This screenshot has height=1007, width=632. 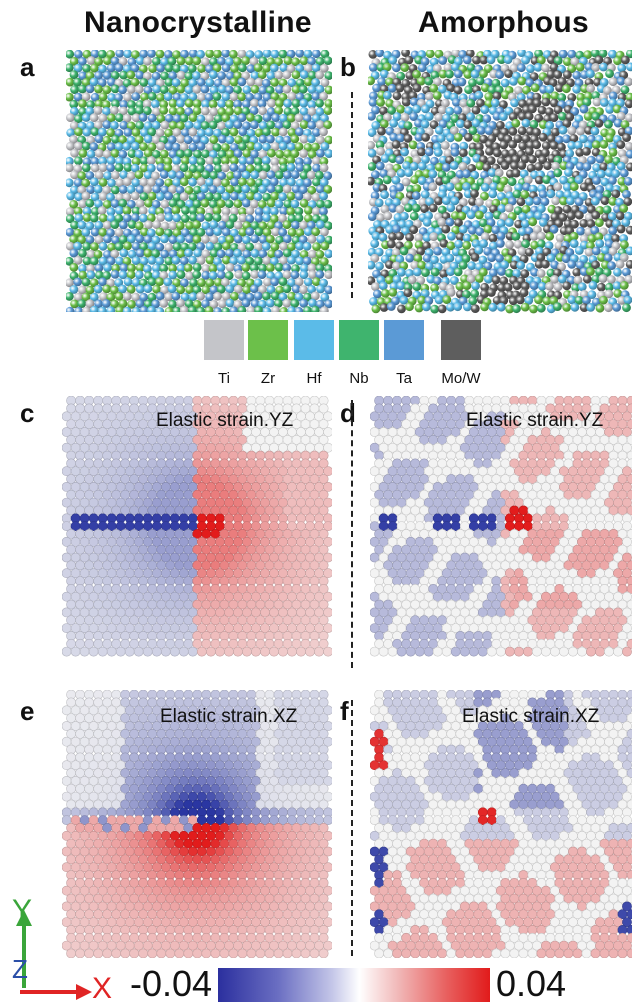 What do you see at coordinates (27, 711) in the screenshot?
I see `panel-letter-e: e` at bounding box center [27, 711].